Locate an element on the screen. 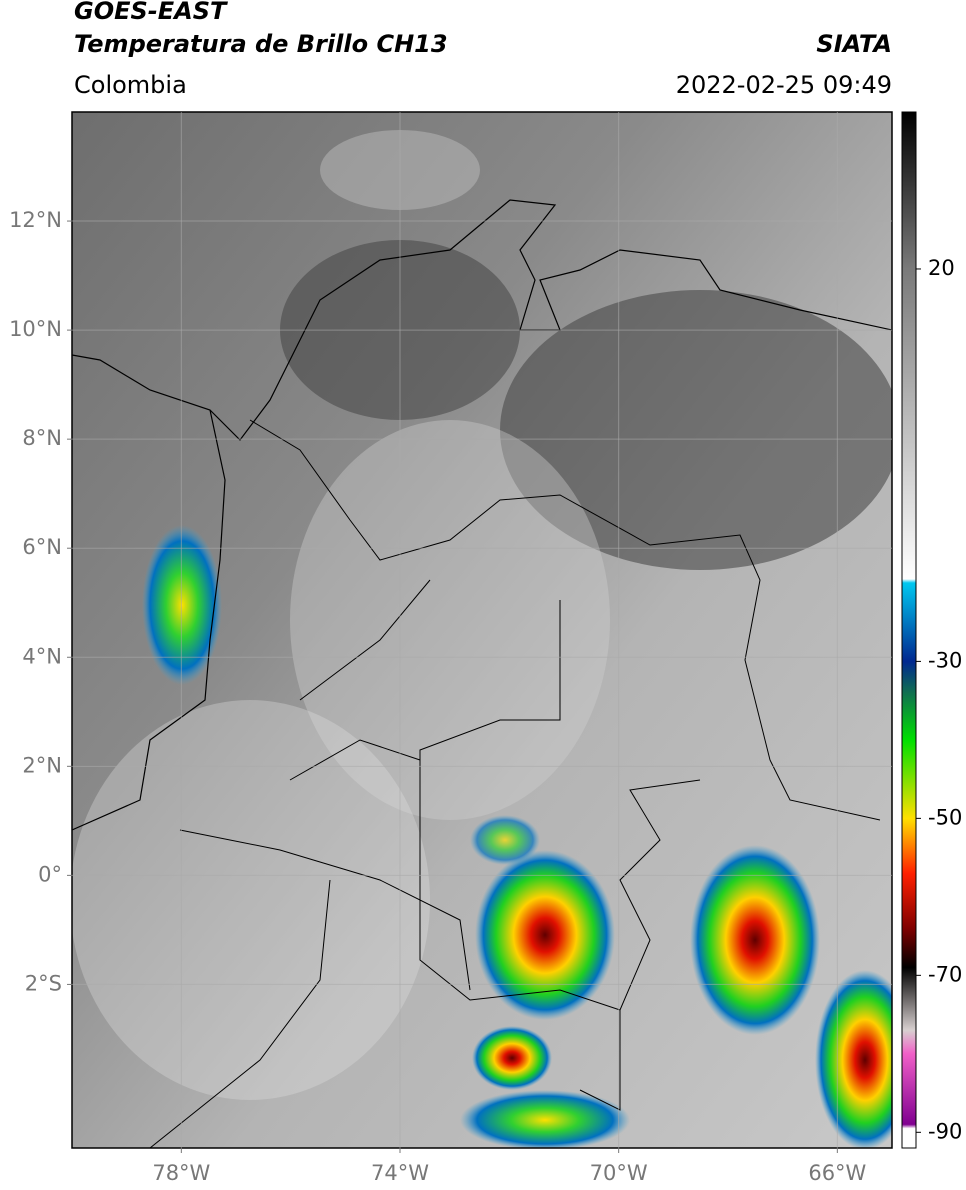 The image size is (966, 1190). lat-tick-label: 6°N is located at coordinates (42, 547).